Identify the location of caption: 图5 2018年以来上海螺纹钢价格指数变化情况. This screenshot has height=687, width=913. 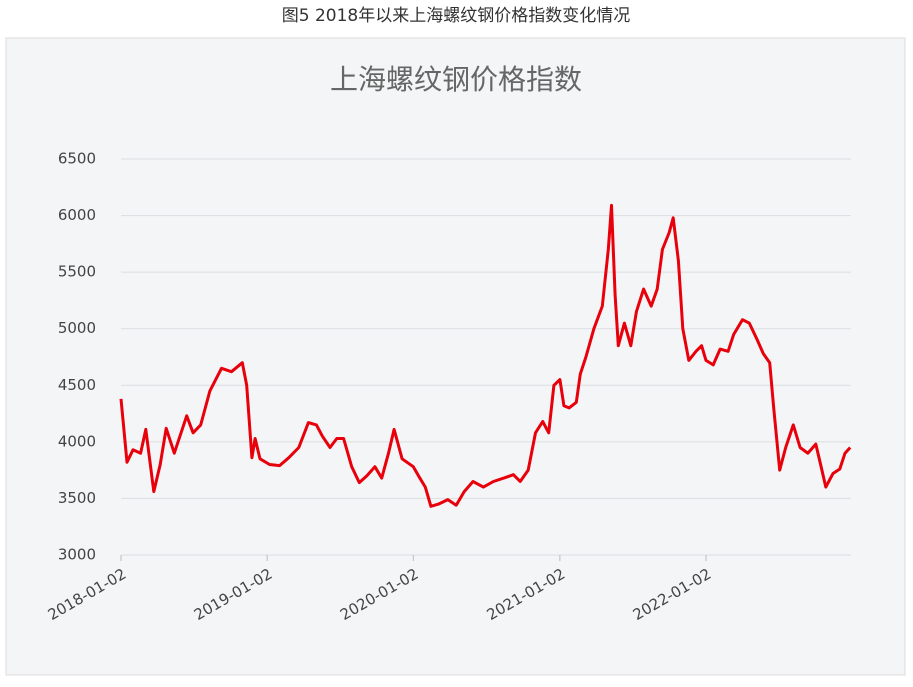
(456, 16).